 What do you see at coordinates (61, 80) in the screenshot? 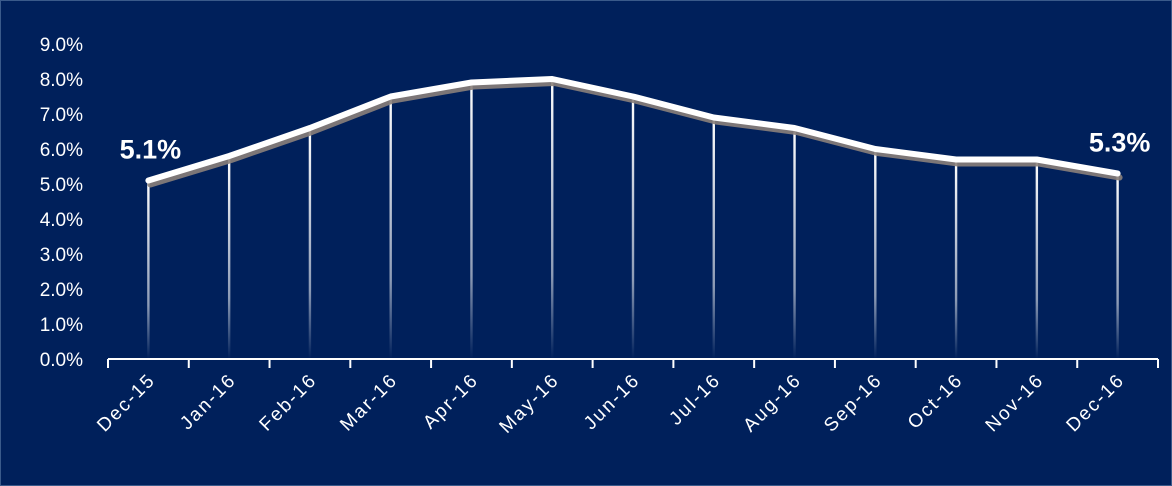
I see `y-tick-label: 8.0%` at bounding box center [61, 80].